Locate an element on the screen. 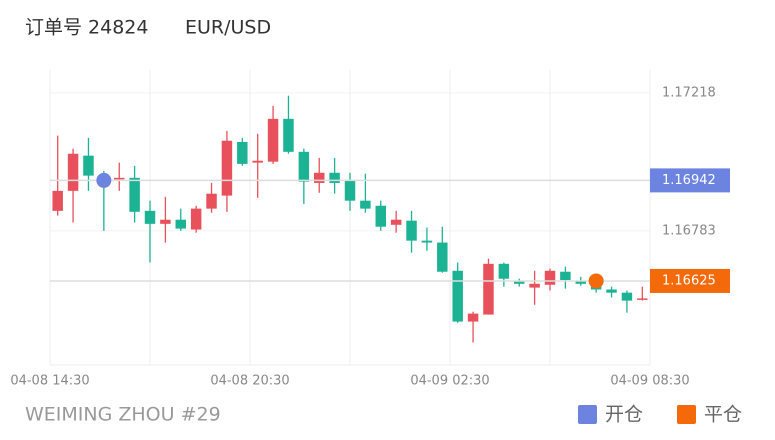 This screenshot has height=440, width=775. y-tick-label: 1.17218 is located at coordinates (689, 92).